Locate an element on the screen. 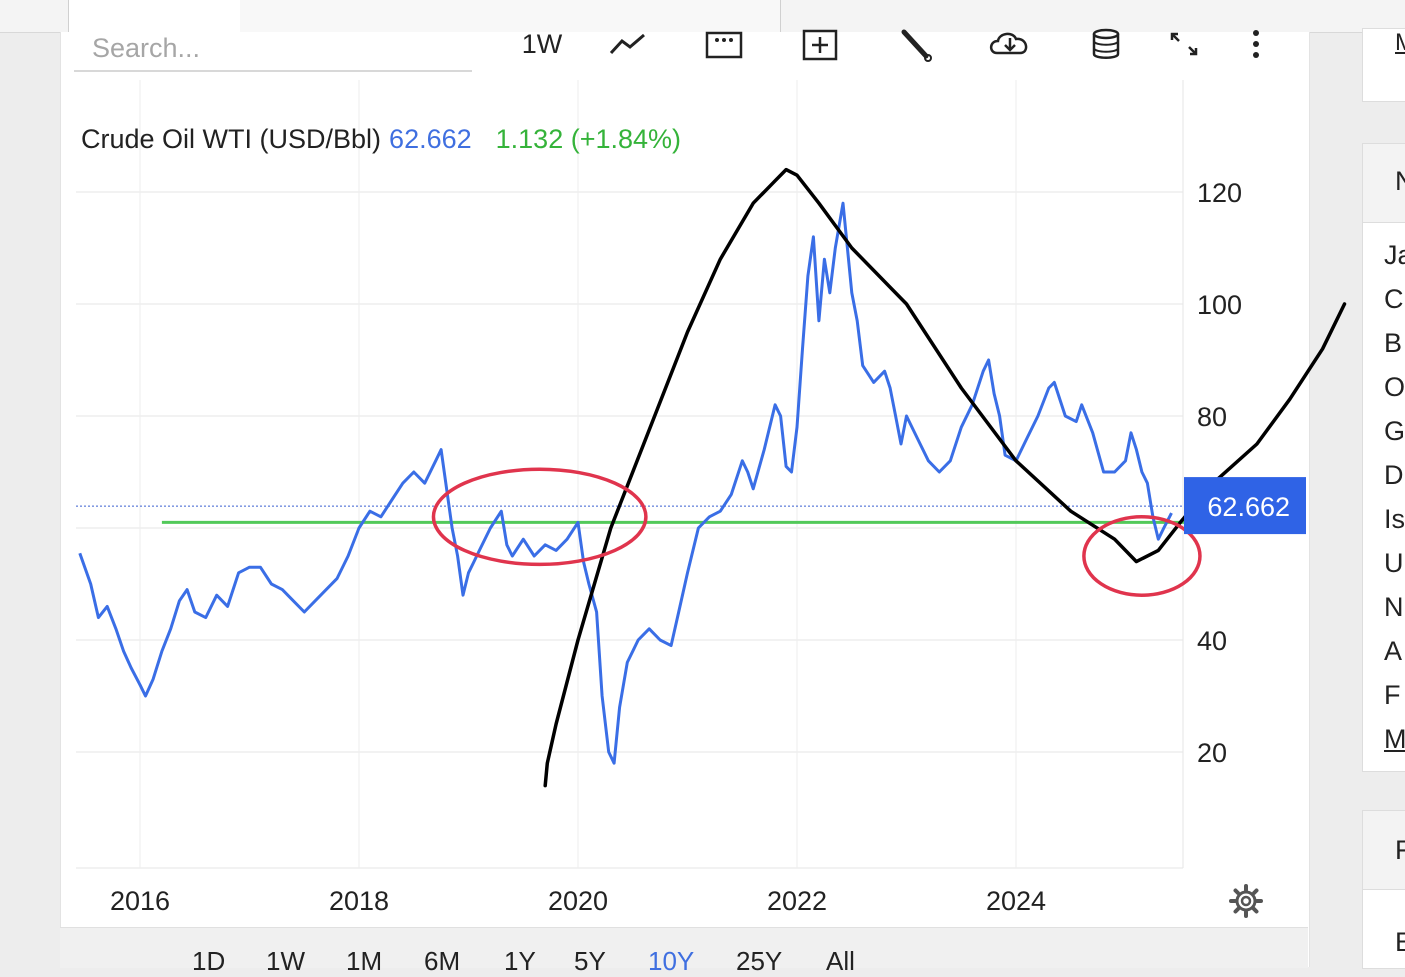 Image resolution: width=1405 pixels, height=977 pixels. sidebar-card-label: E is located at coordinates (1400, 942).